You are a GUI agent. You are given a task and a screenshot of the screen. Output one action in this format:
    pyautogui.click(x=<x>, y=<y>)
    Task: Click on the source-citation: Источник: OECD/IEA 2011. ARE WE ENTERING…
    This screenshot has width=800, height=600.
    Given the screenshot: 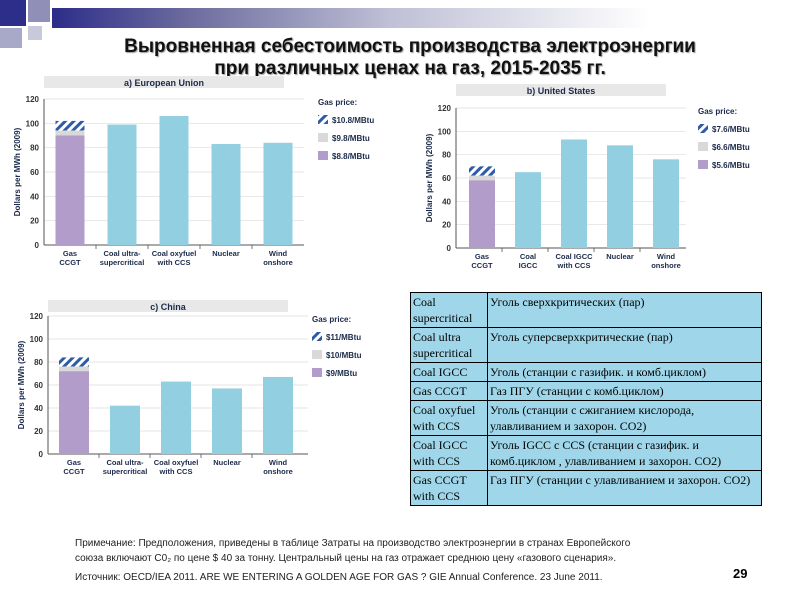 What is the action you would take?
    pyautogui.click(x=339, y=577)
    